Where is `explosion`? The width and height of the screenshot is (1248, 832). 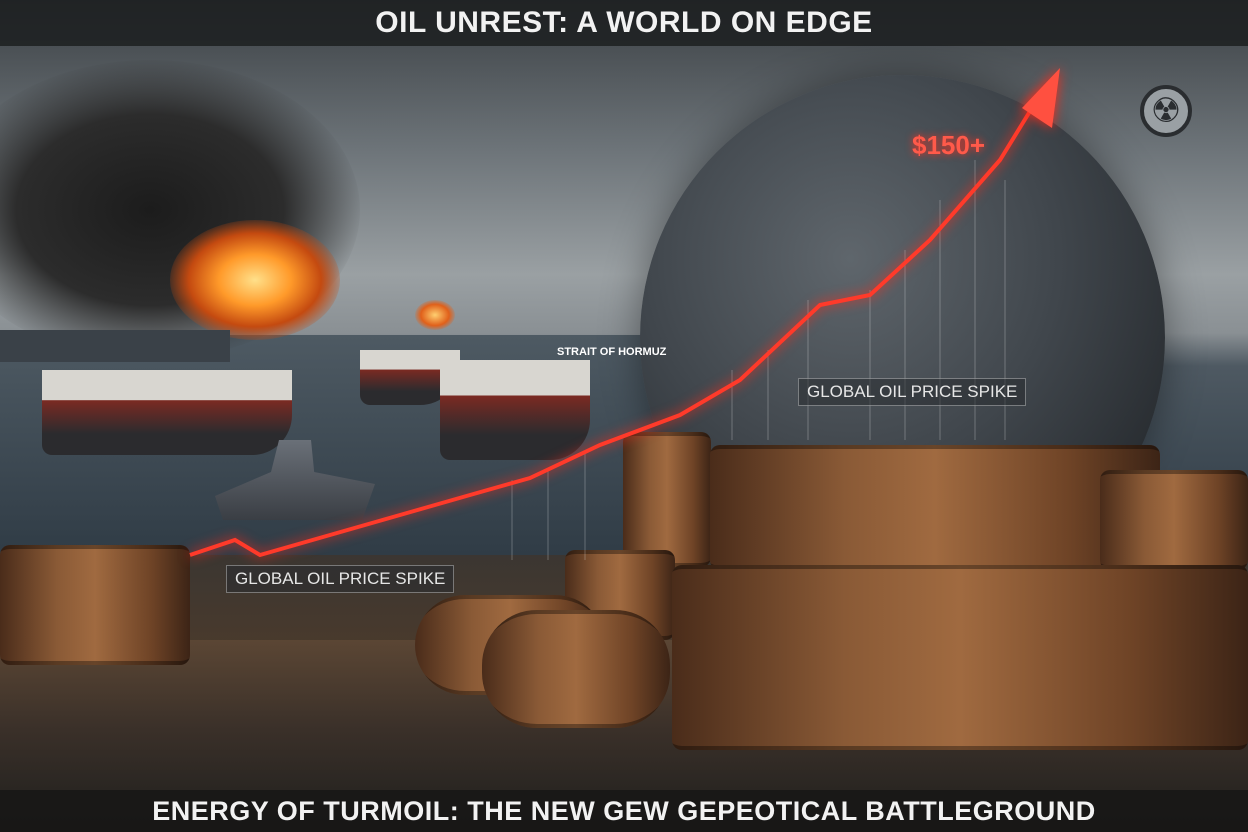
explosion is located at coordinates (255, 280).